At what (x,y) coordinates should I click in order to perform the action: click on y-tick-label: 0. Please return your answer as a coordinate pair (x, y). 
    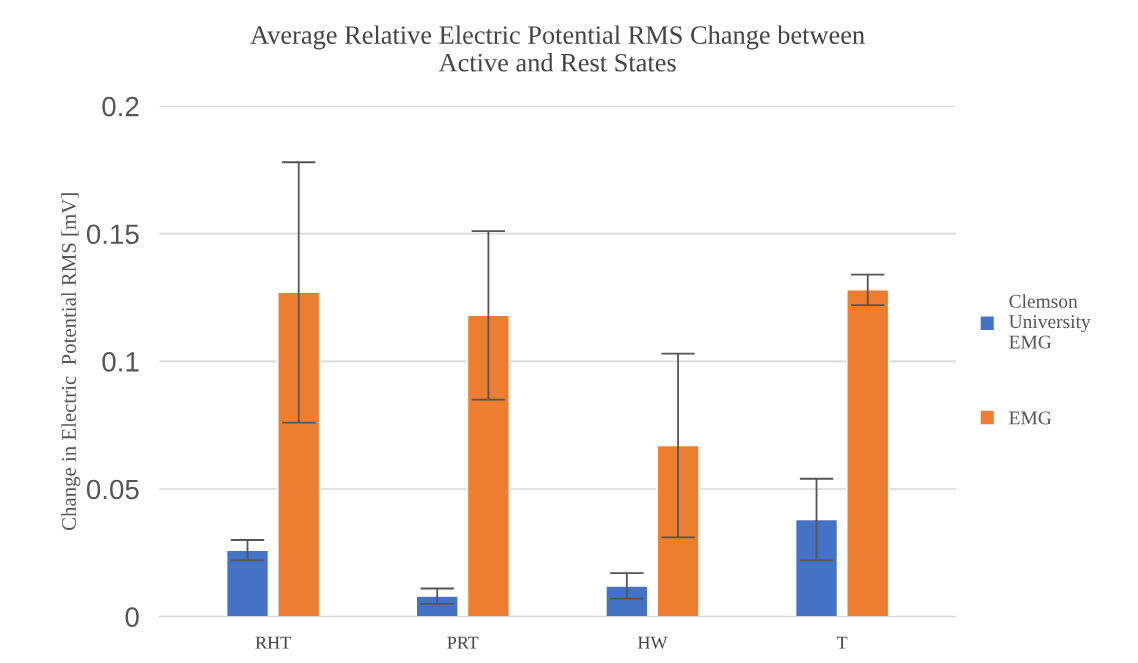
    Looking at the image, I should click on (132, 617).